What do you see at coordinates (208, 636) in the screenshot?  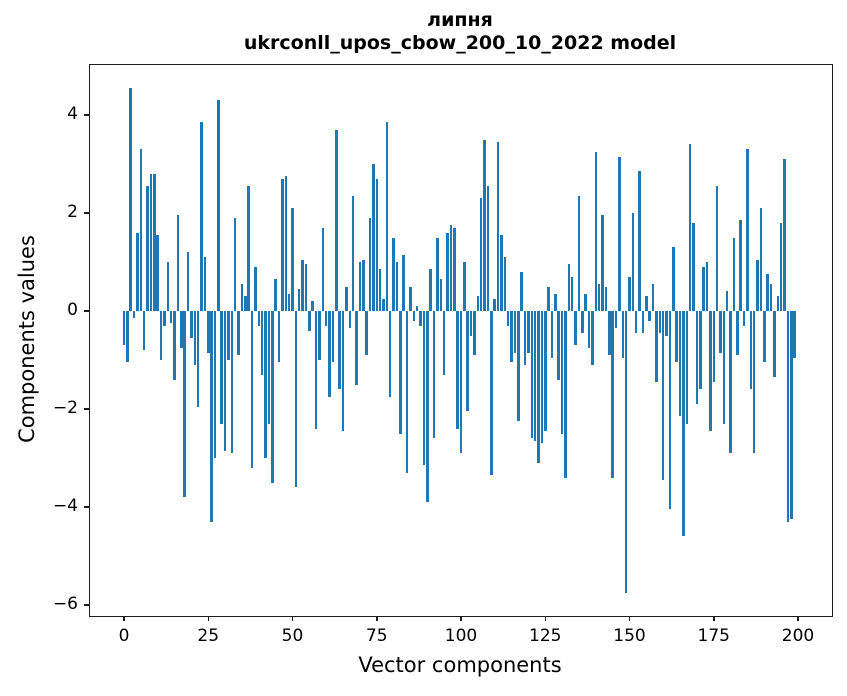 I see `x-tick-label: 25` at bounding box center [208, 636].